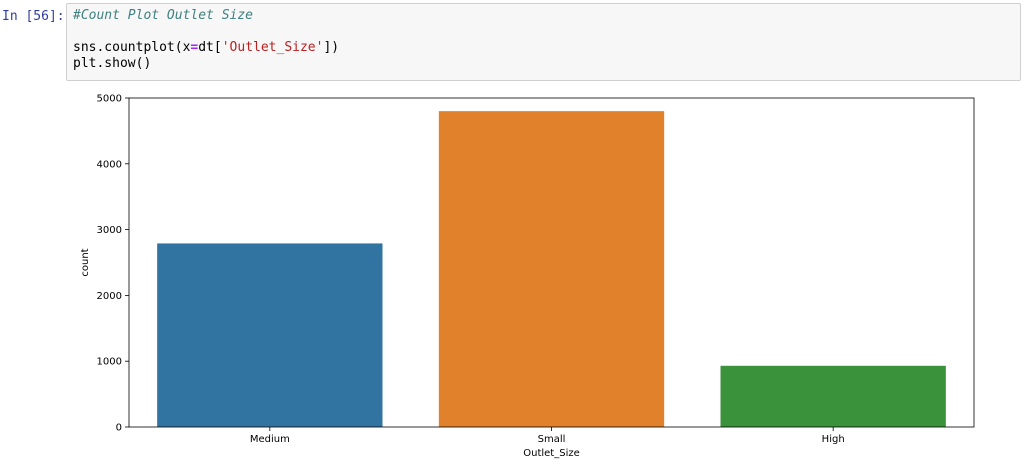 Image resolution: width=1024 pixels, height=474 pixels. Describe the element at coordinates (132, 47) in the screenshot. I see `code-call-prefix: sns.countplot(x` at that location.